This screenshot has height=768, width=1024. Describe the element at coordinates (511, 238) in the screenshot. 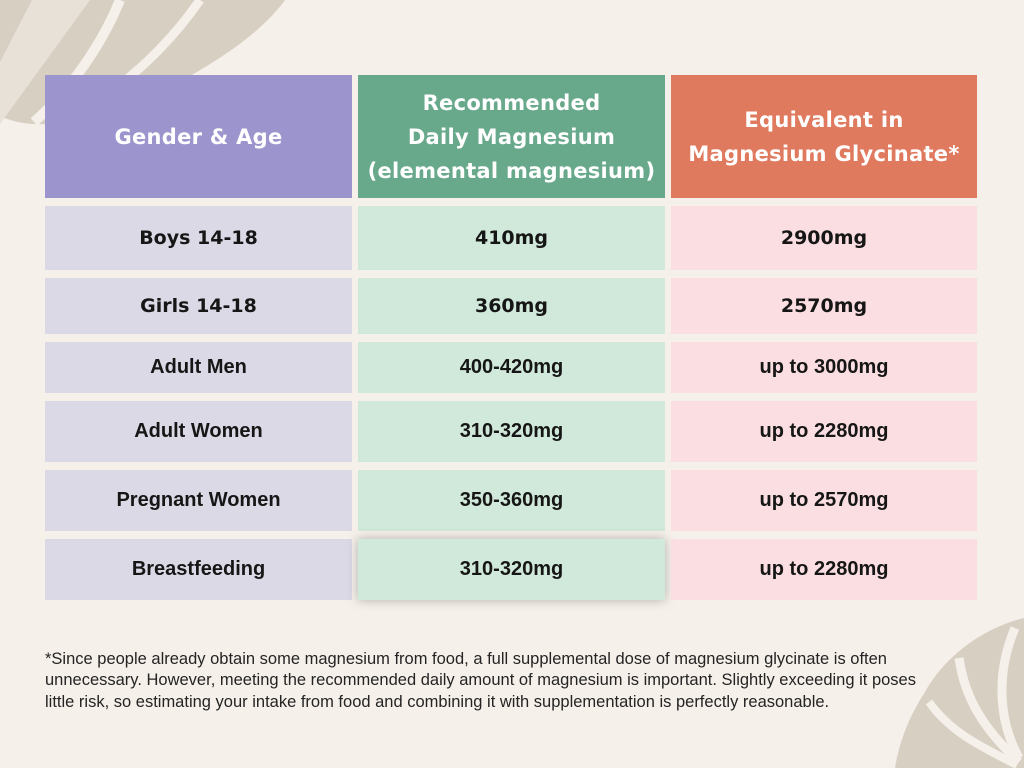

I see `cell-boys-magnesium: 410mg` at that location.